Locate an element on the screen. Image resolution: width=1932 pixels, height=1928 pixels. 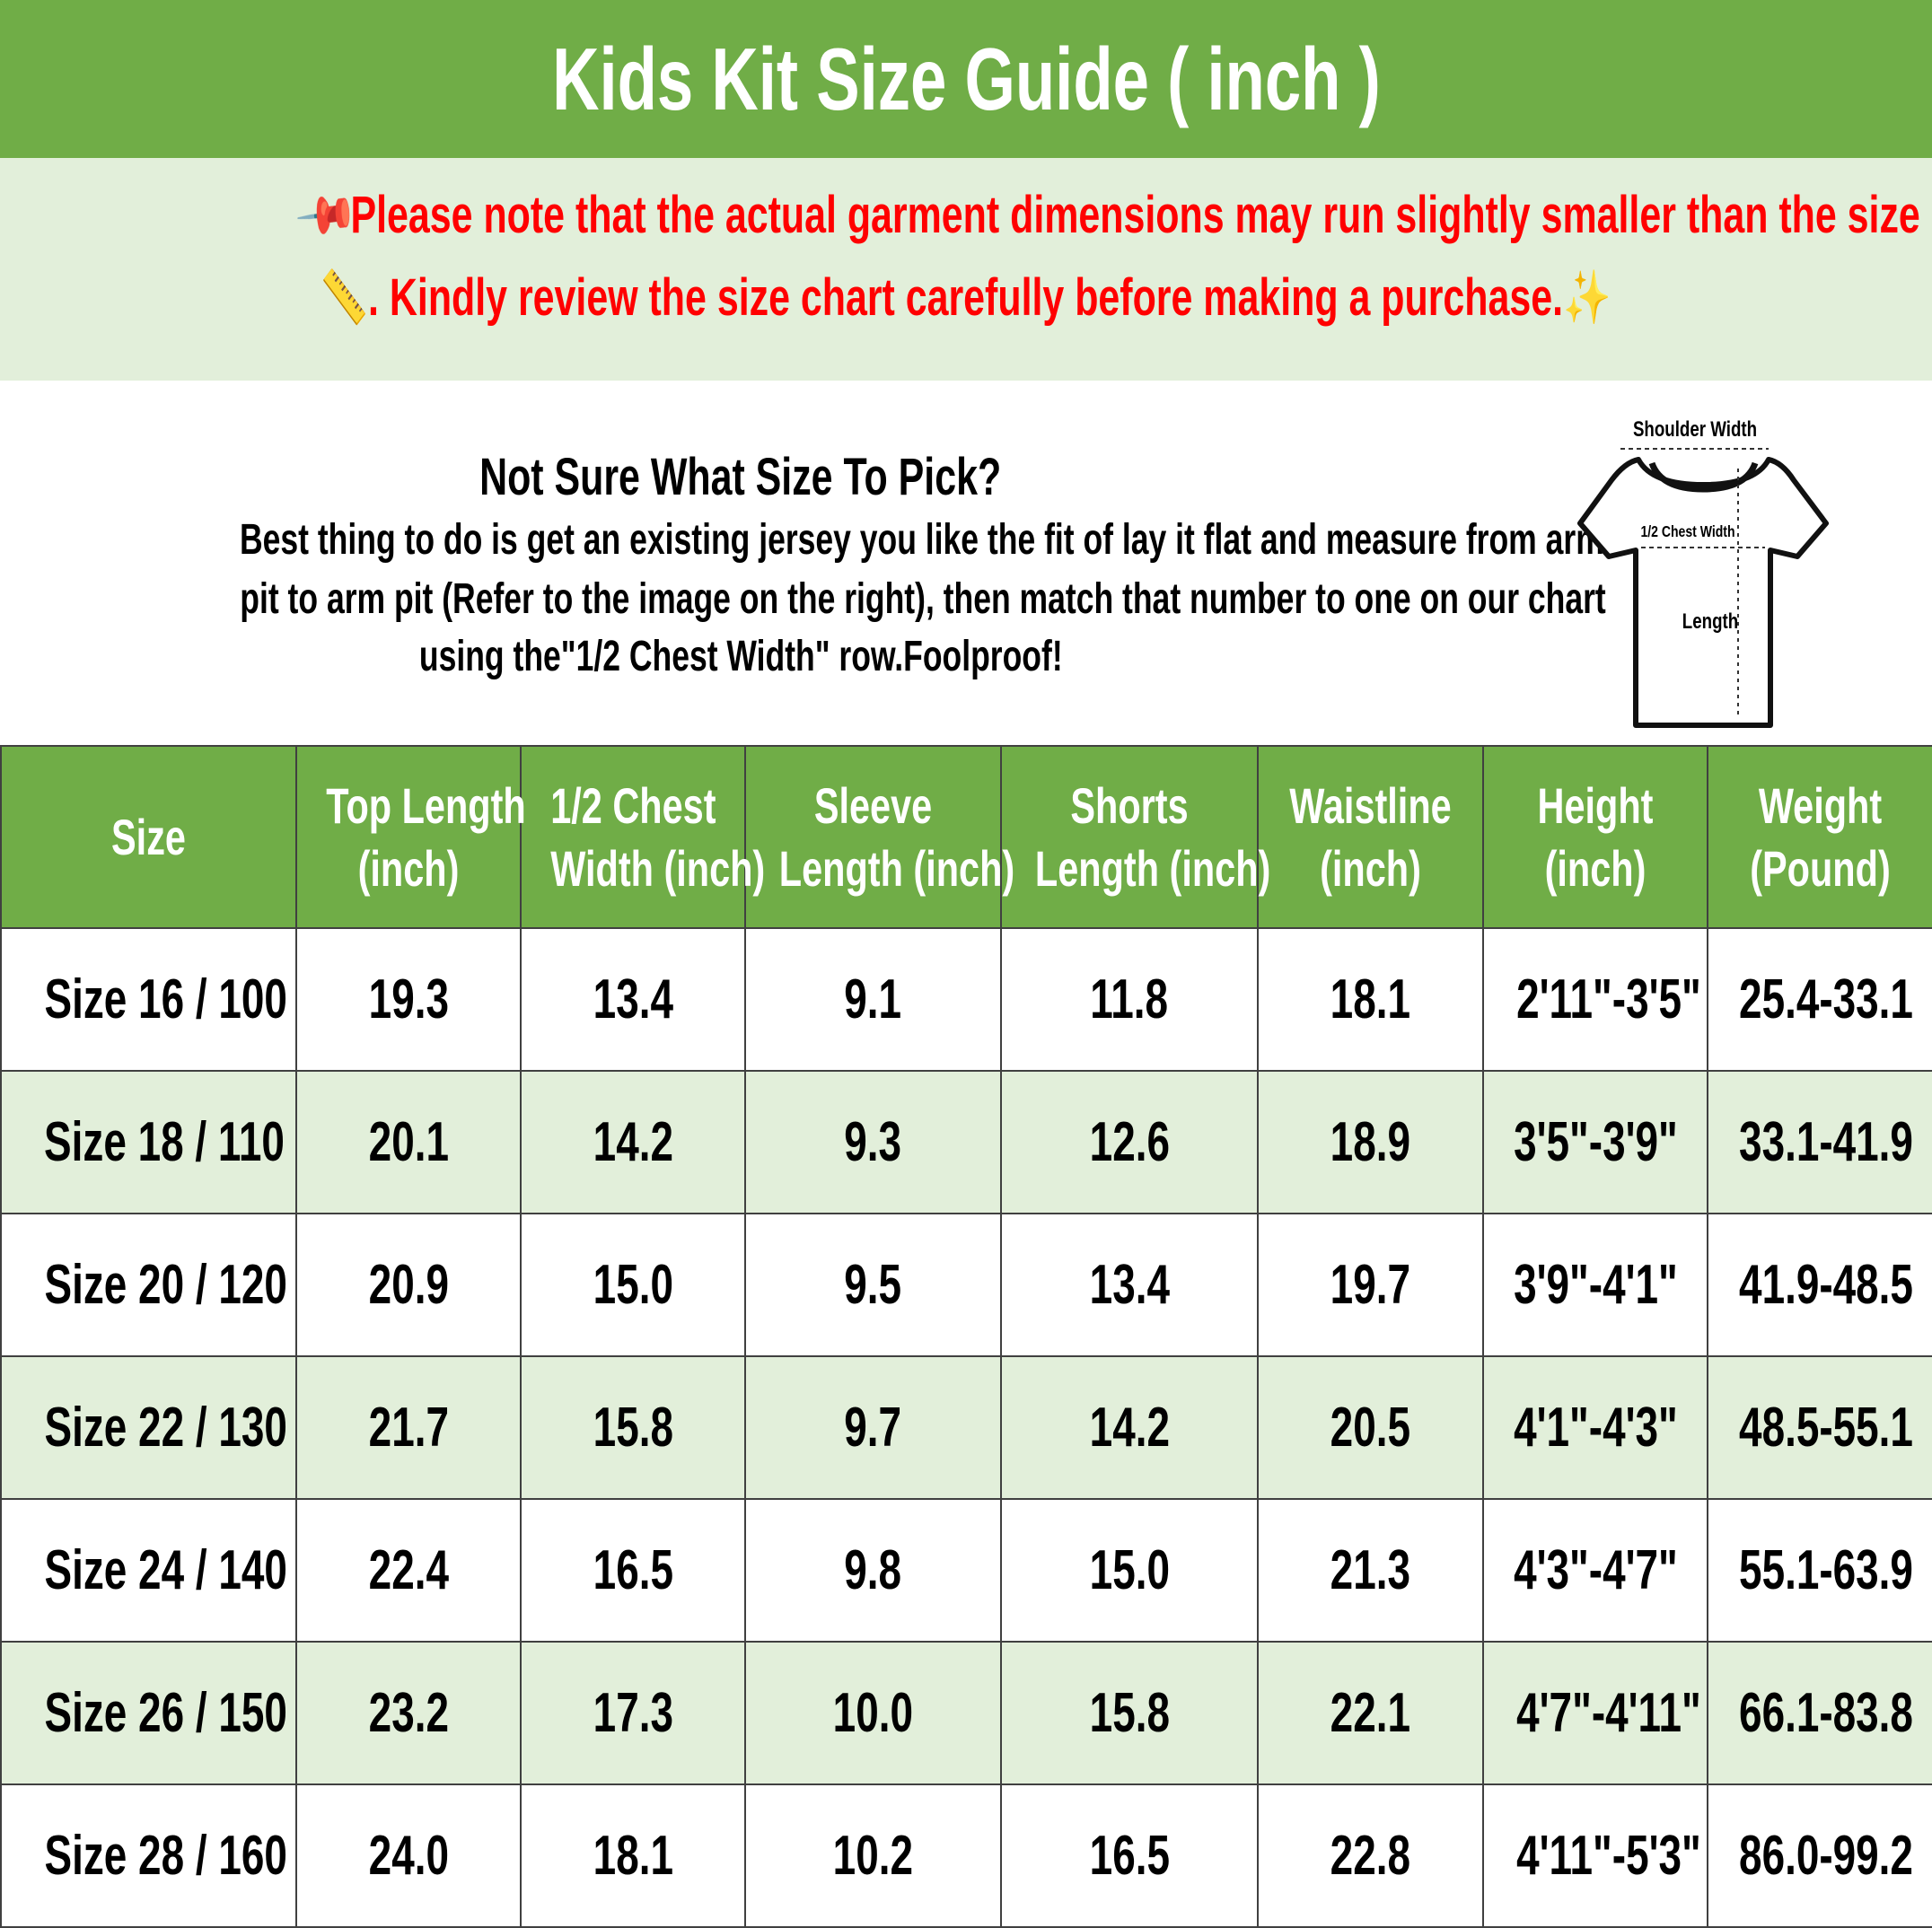
value-cell: 14.2 is located at coordinates (1129, 1427).